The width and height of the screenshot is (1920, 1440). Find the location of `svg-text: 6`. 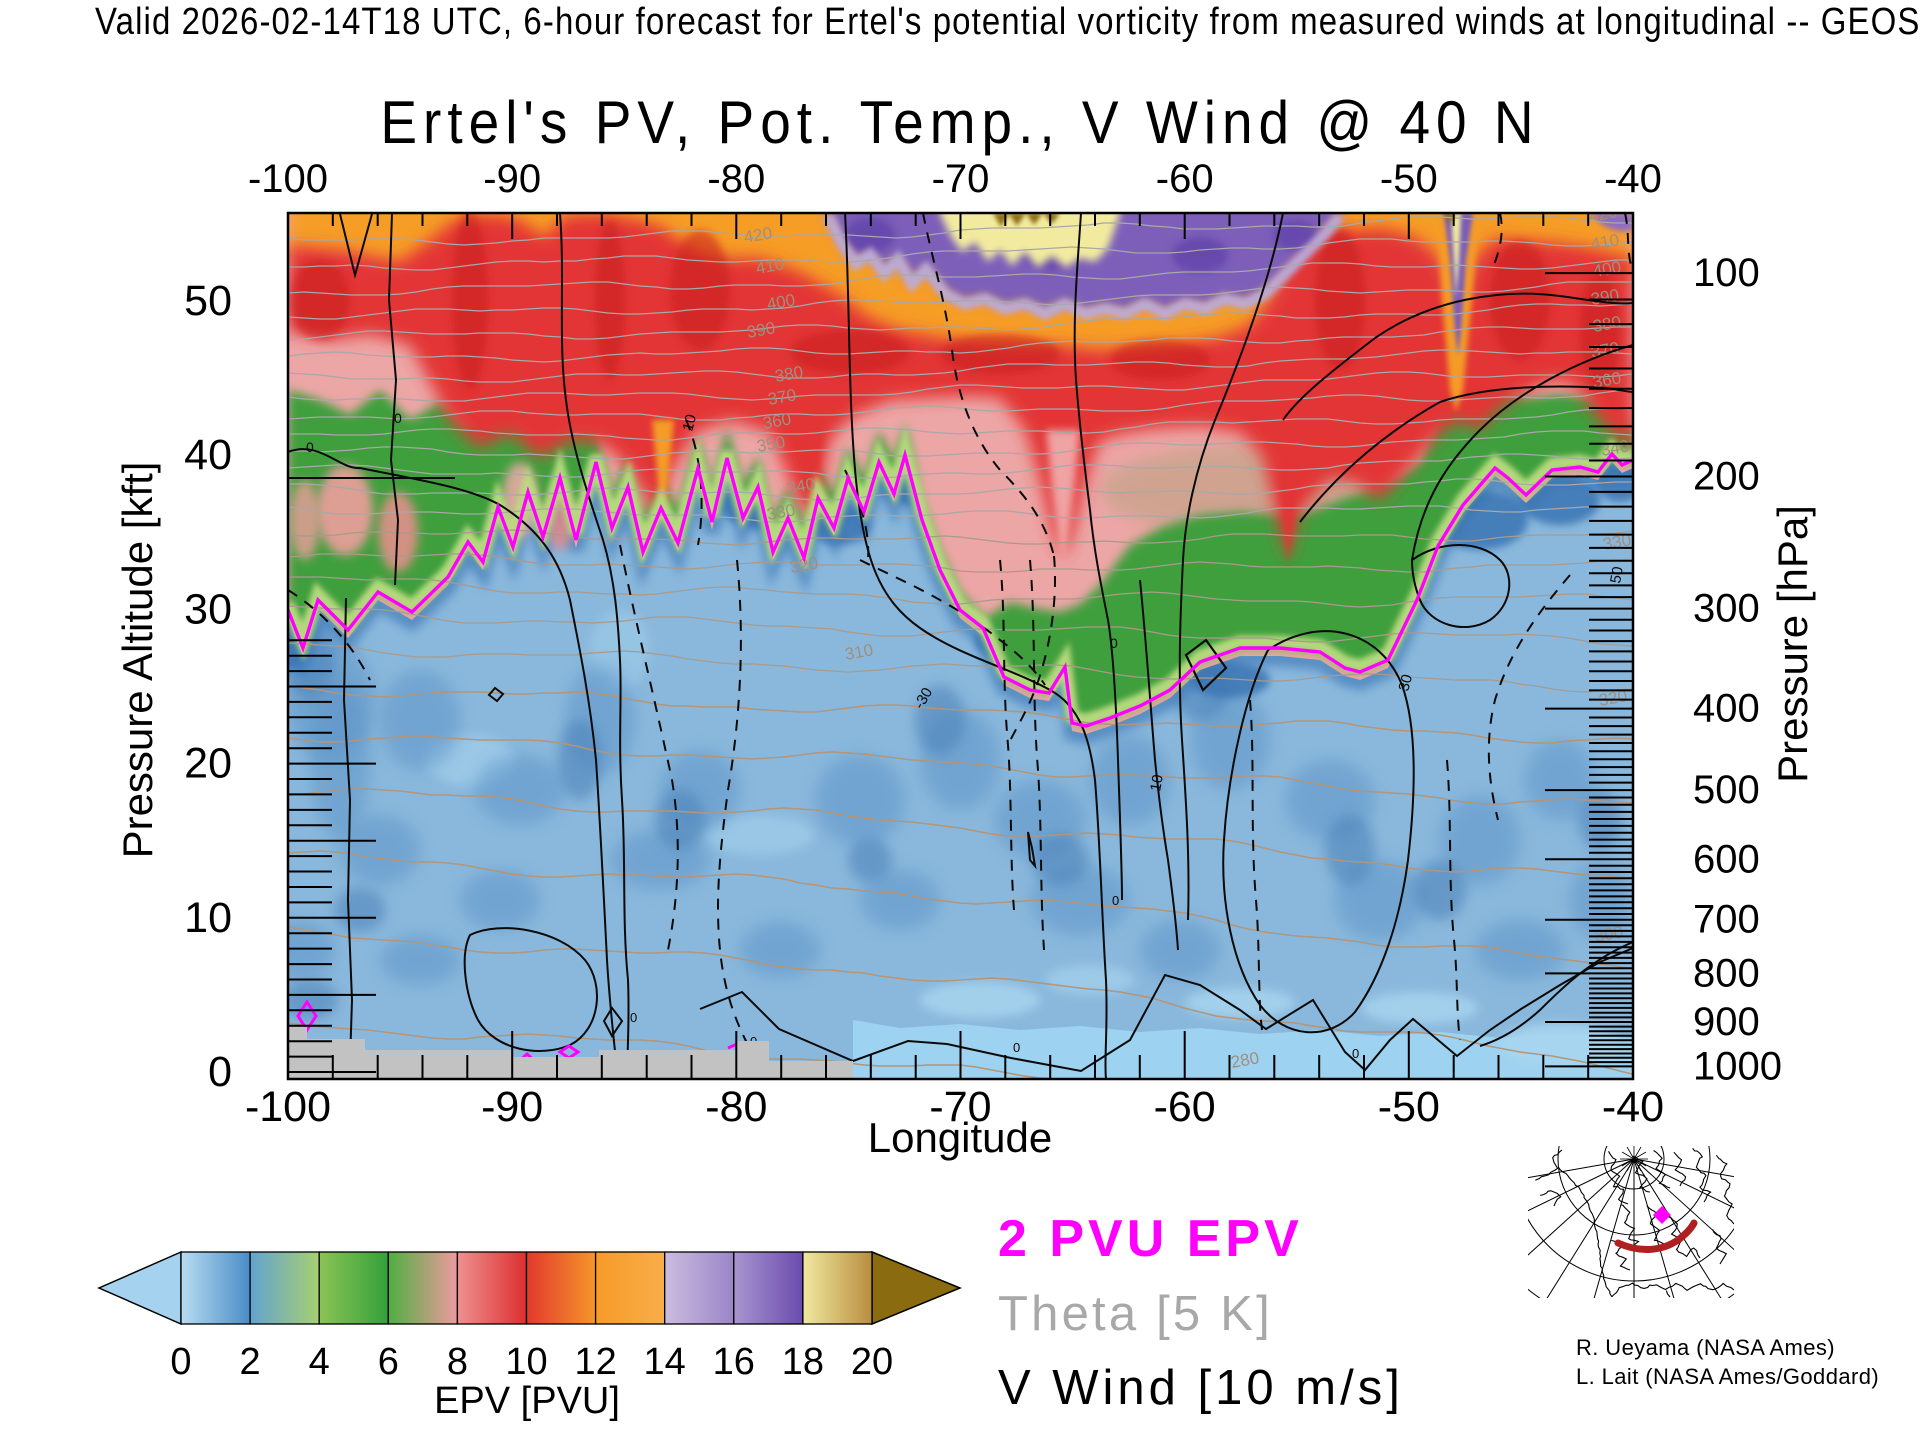

svg-text: 6 is located at coordinates (388, 1362).